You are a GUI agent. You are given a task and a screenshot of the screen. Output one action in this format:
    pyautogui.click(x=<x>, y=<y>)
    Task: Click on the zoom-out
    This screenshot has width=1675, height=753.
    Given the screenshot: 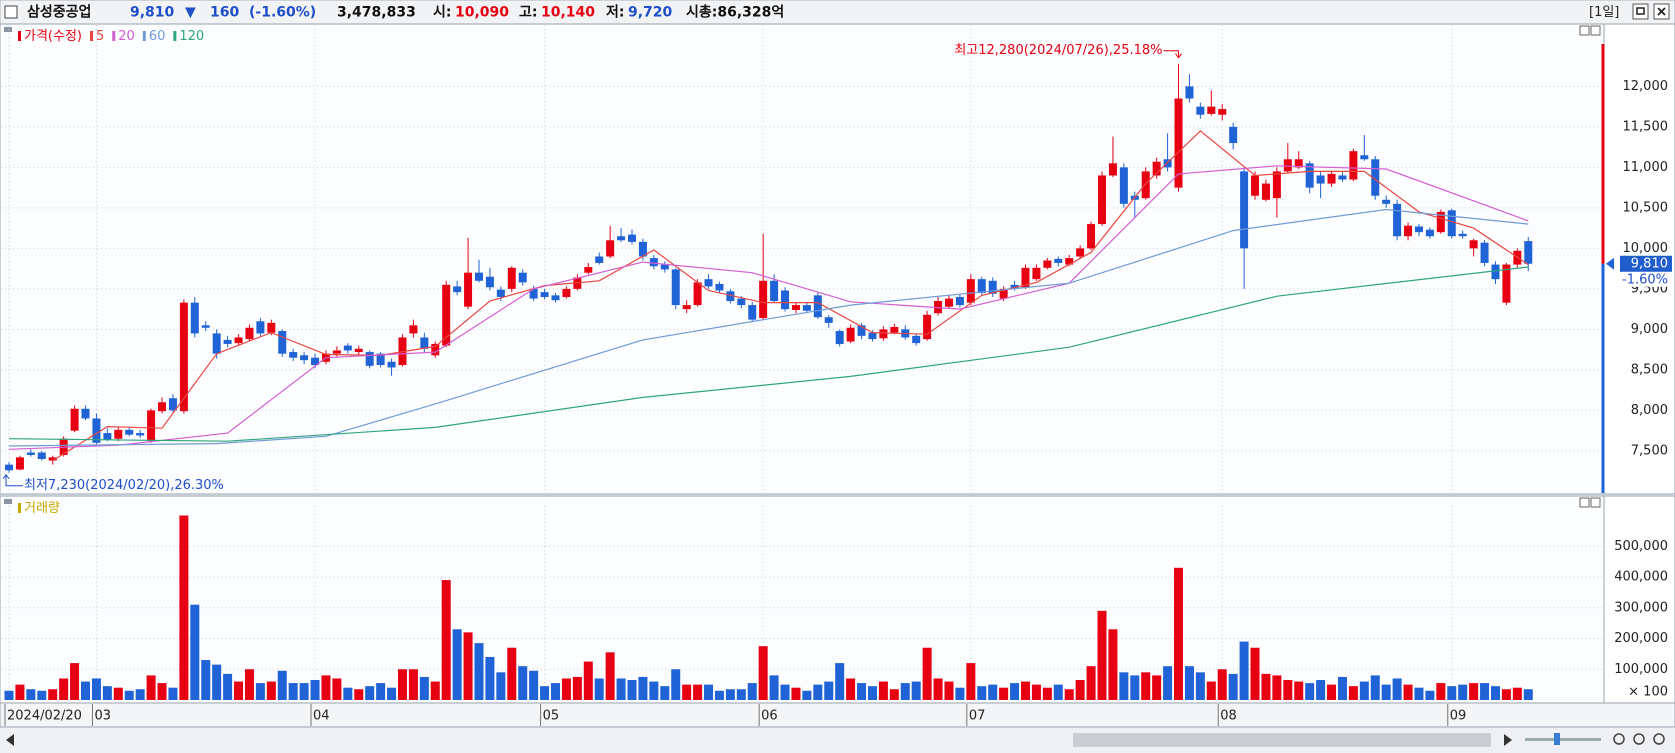 What is the action you would take?
    pyautogui.click(x=1619, y=739)
    